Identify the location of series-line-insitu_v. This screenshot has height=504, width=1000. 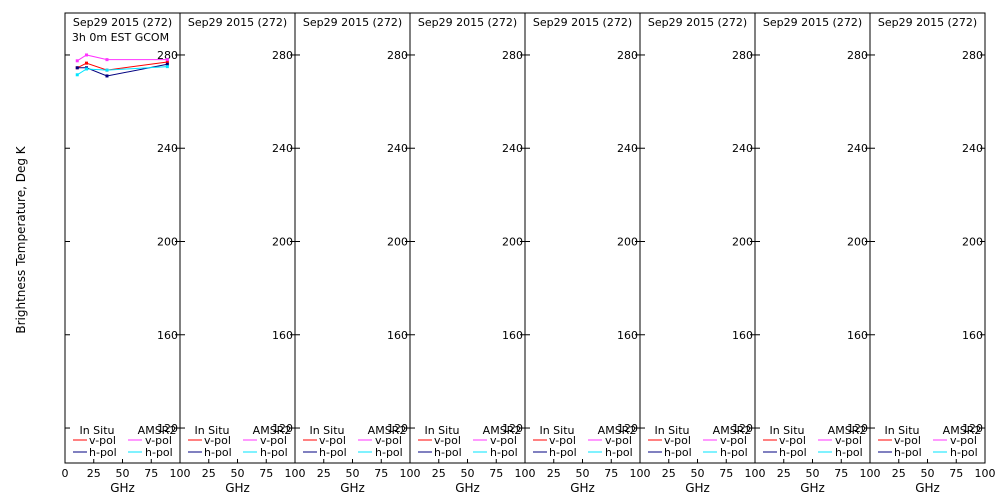
(122, 66).